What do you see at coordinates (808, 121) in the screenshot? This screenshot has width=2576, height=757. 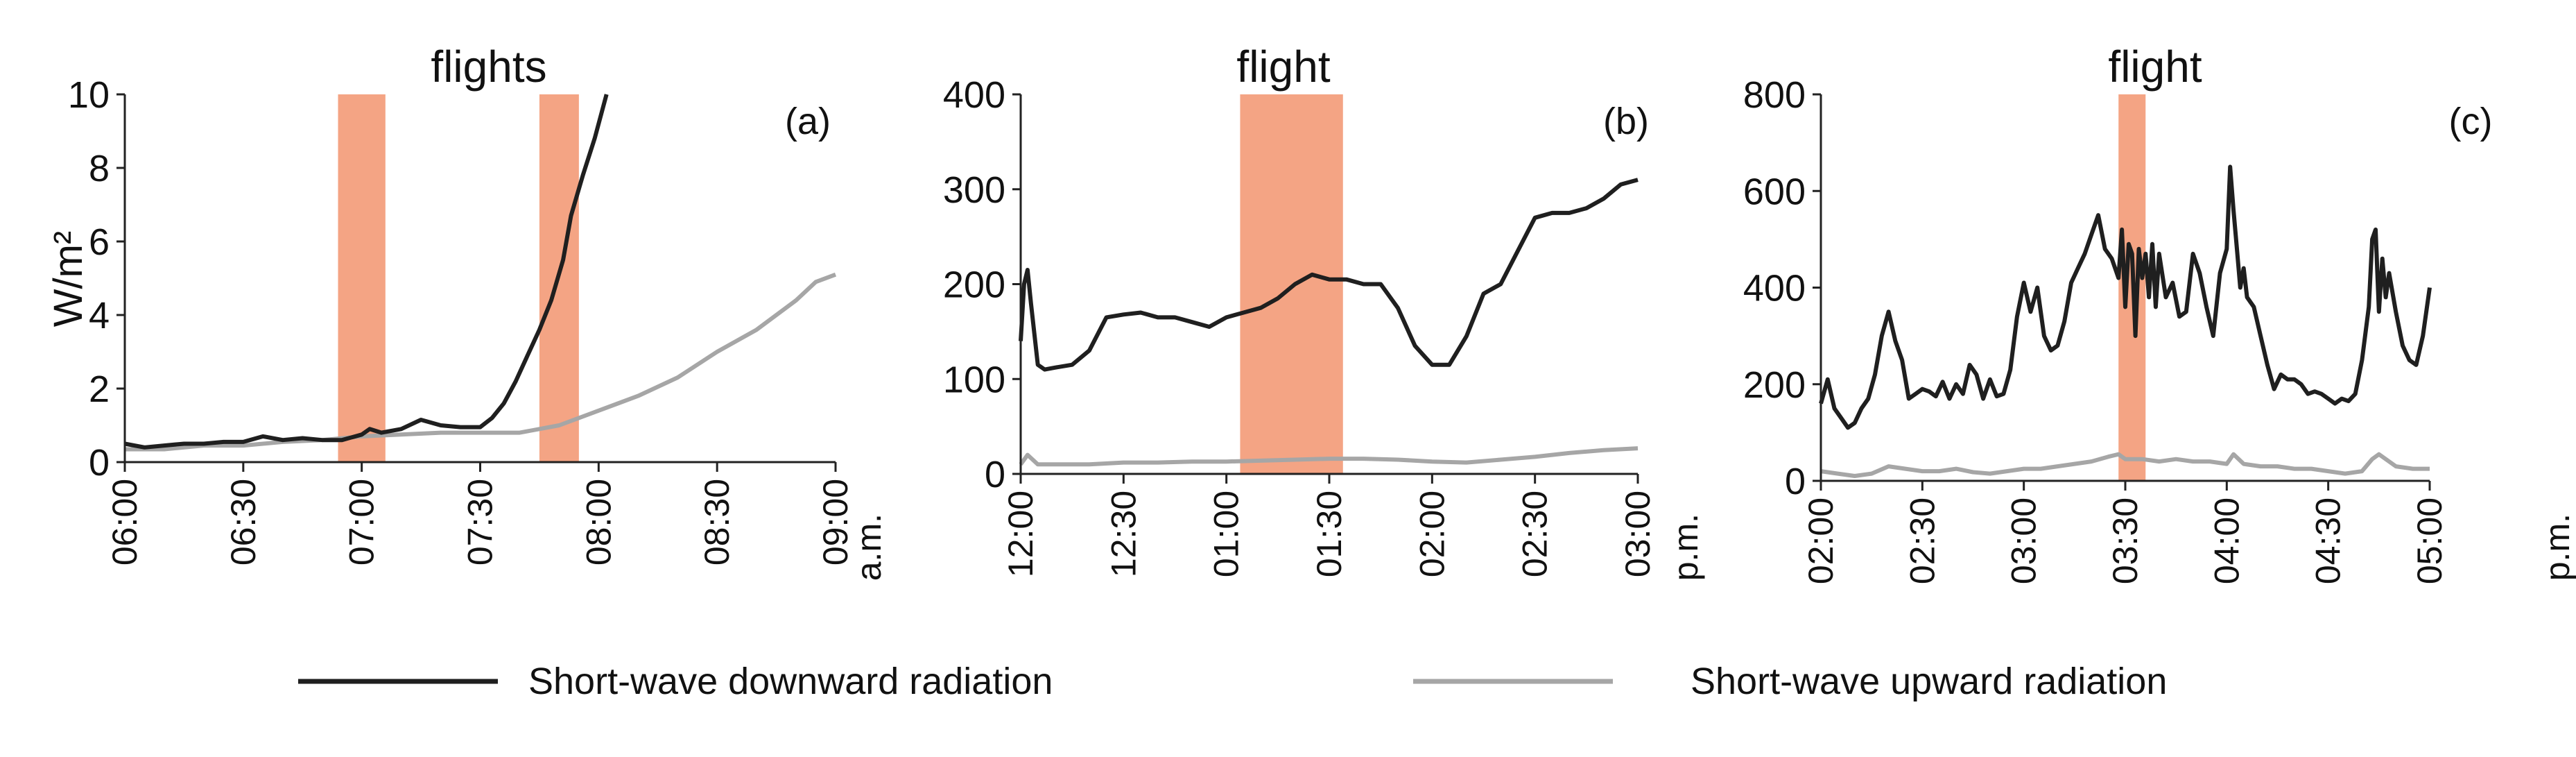 I see `panel-a-letter: (a)` at bounding box center [808, 121].